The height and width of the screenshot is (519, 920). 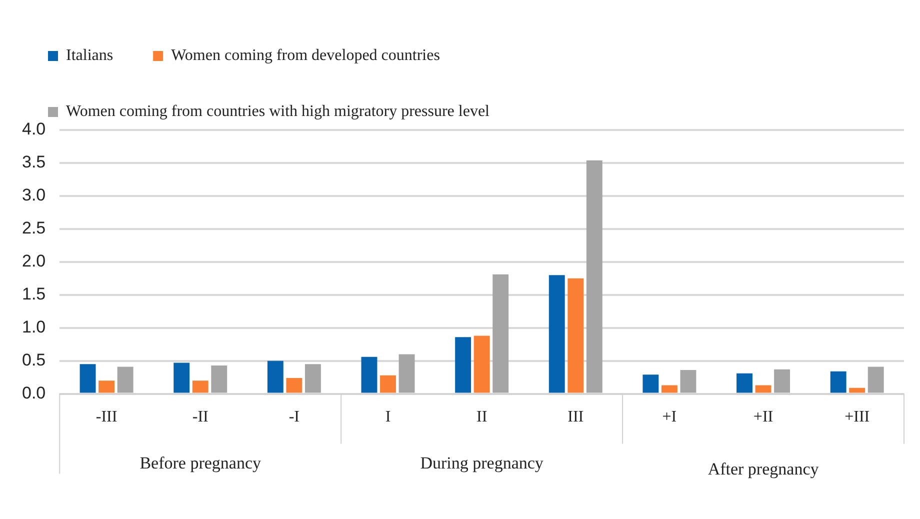 I want to click on x-tick-label: +I, so click(x=669, y=417).